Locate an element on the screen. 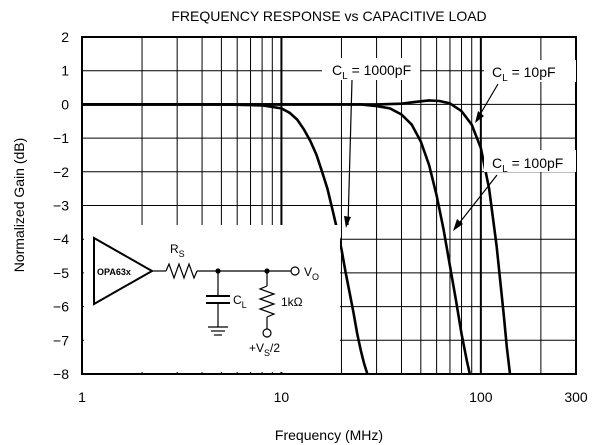  y-tick-label: −7 is located at coordinates (61, 340).